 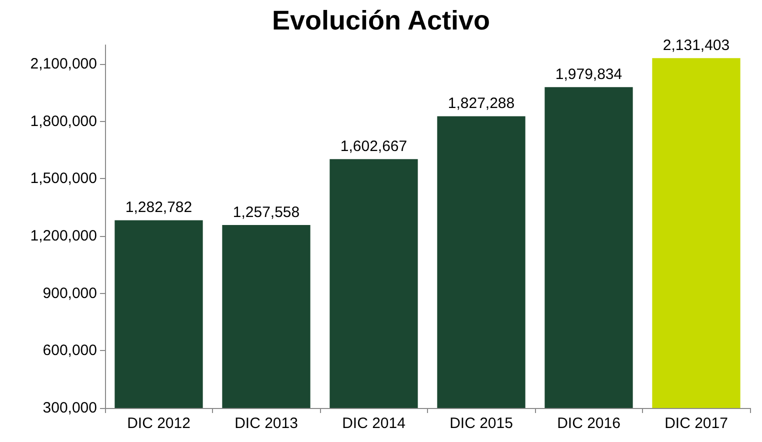 I want to click on data-label: 1,827,288, so click(x=481, y=103).